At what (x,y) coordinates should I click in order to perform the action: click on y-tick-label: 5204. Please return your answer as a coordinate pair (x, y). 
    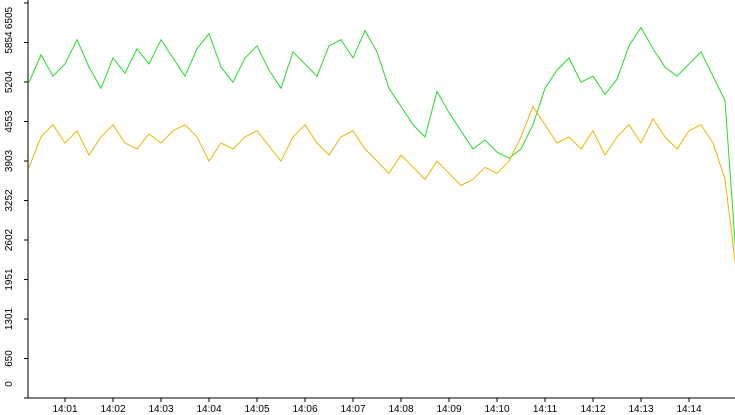
    Looking at the image, I should click on (9, 81).